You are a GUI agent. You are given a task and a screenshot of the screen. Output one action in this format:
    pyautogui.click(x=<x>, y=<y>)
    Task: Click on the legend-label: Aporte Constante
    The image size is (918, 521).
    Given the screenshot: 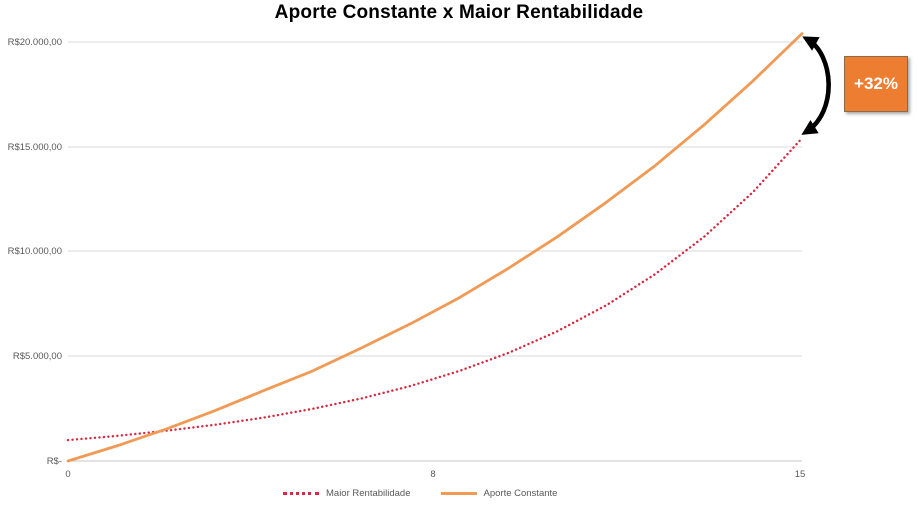 What is the action you would take?
    pyautogui.click(x=520, y=493)
    